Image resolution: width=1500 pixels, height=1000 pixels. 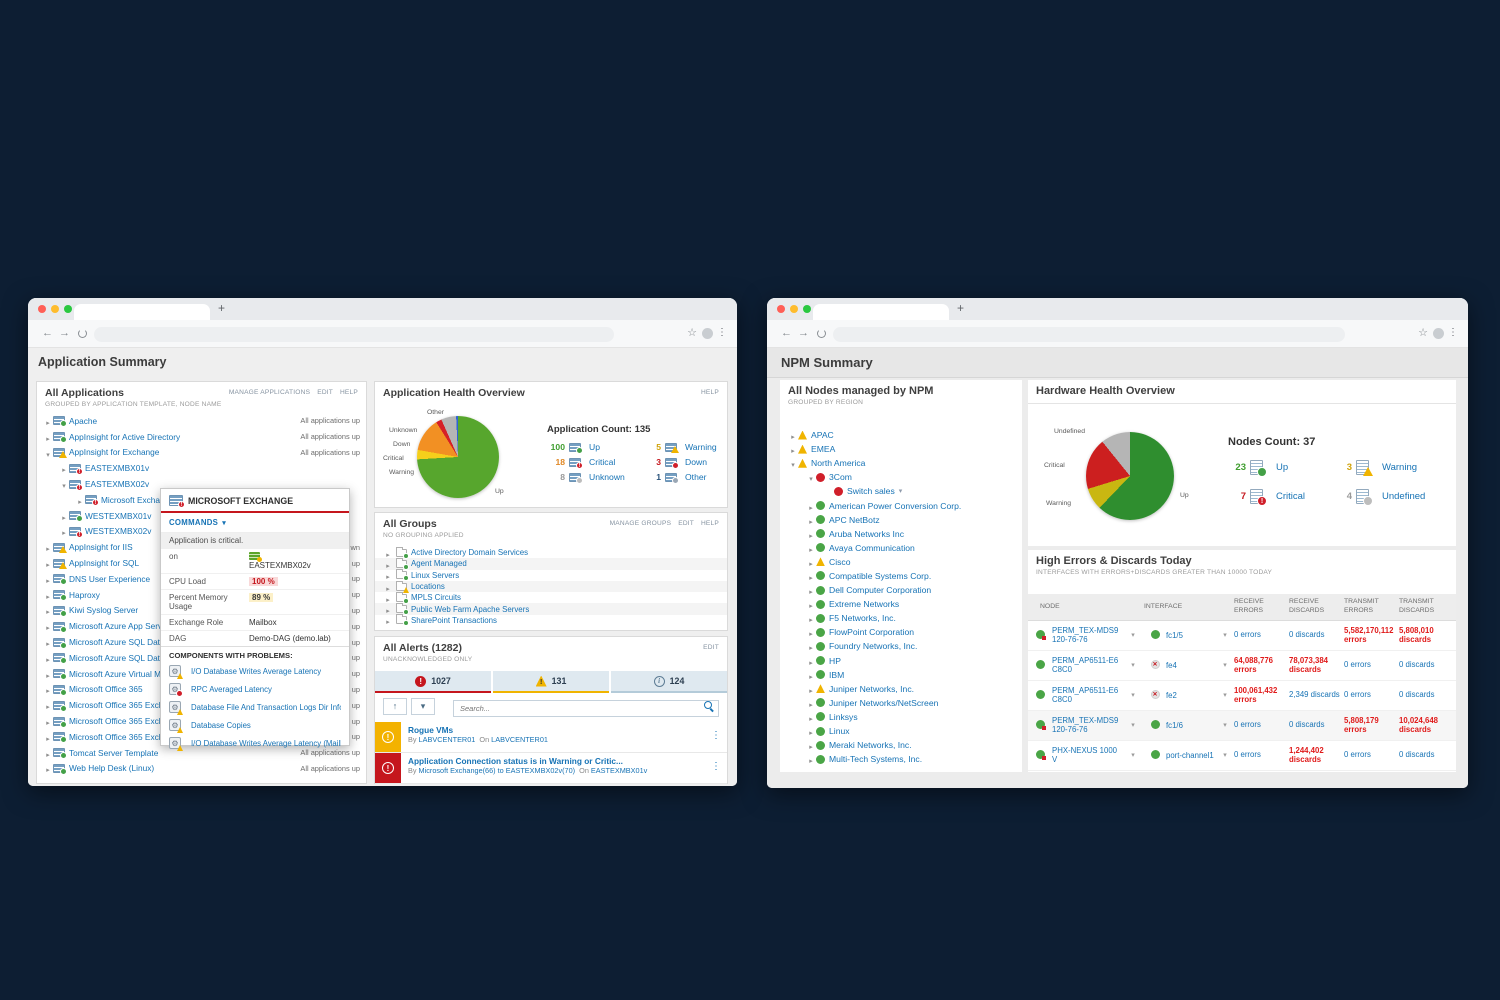 What do you see at coordinates (470, 609) in the screenshot?
I see `group-link: Public Web Farm Apache Servers` at bounding box center [470, 609].